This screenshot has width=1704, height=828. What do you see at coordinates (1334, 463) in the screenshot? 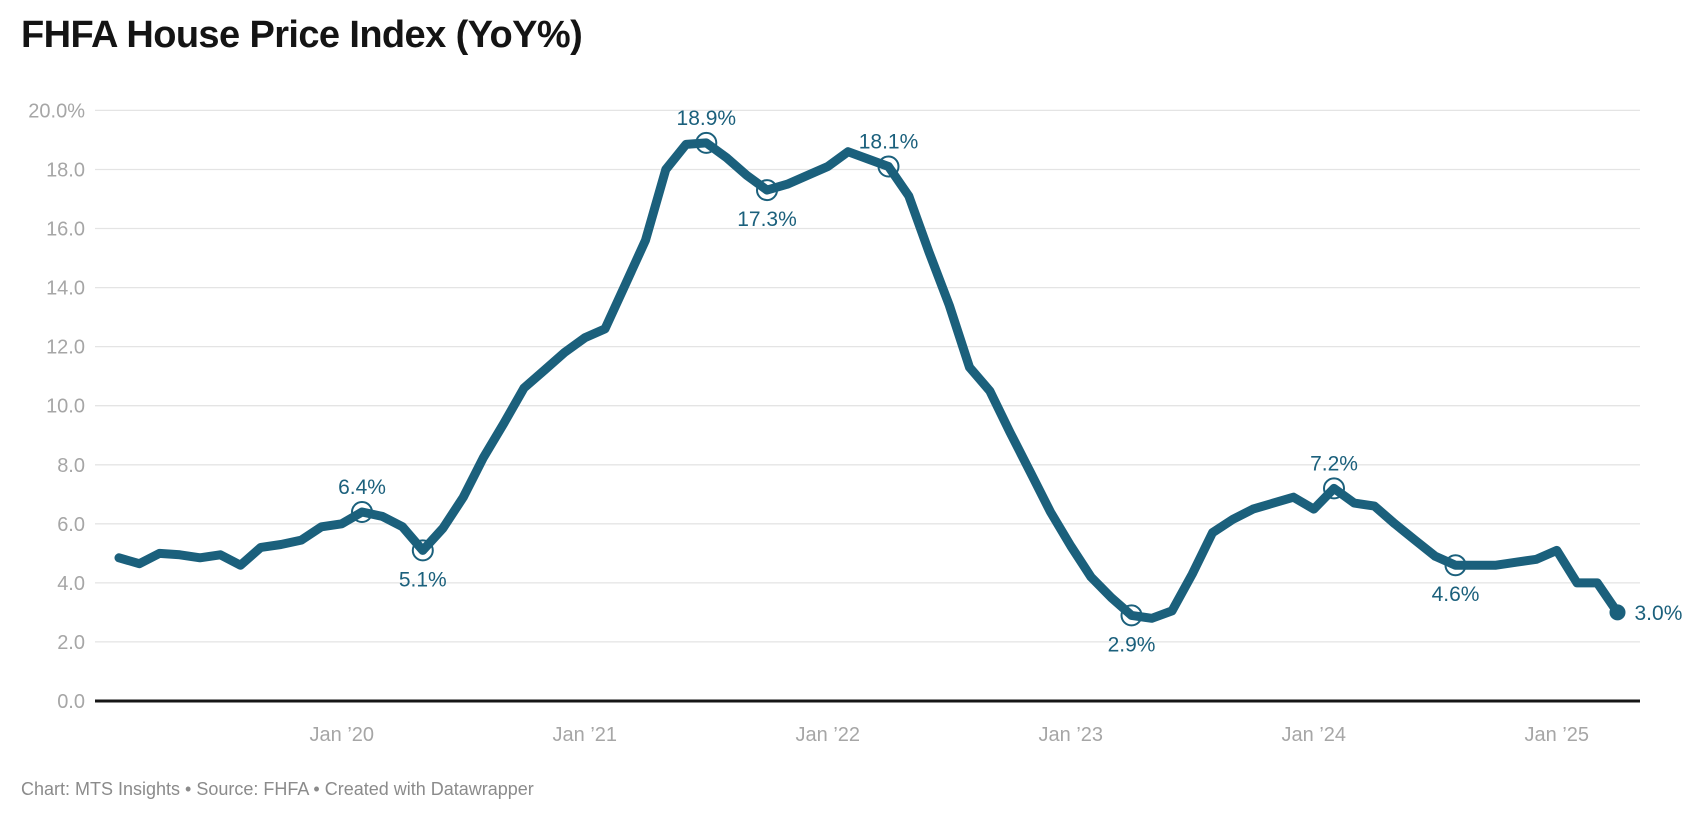
I see `data-point-label: 7.2%` at bounding box center [1334, 463].